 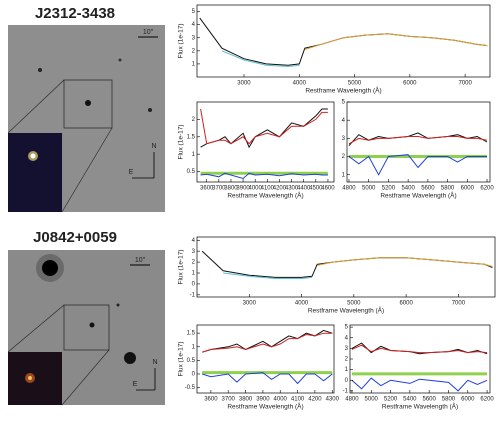 I want to click on x-tick-label: 4100, so click(x=268, y=189).